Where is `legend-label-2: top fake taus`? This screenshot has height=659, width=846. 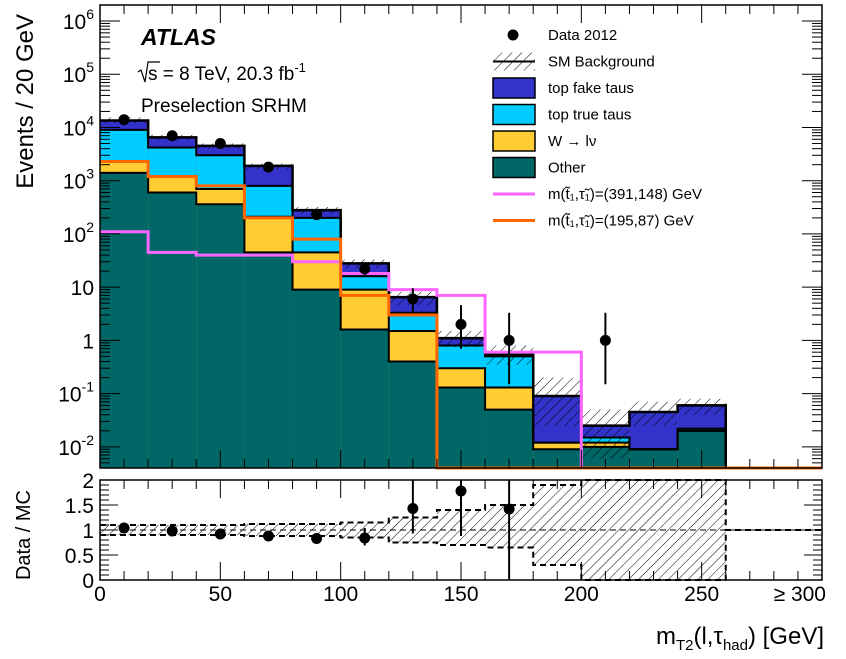
legend-label-2: top fake taus is located at coordinates (591, 88).